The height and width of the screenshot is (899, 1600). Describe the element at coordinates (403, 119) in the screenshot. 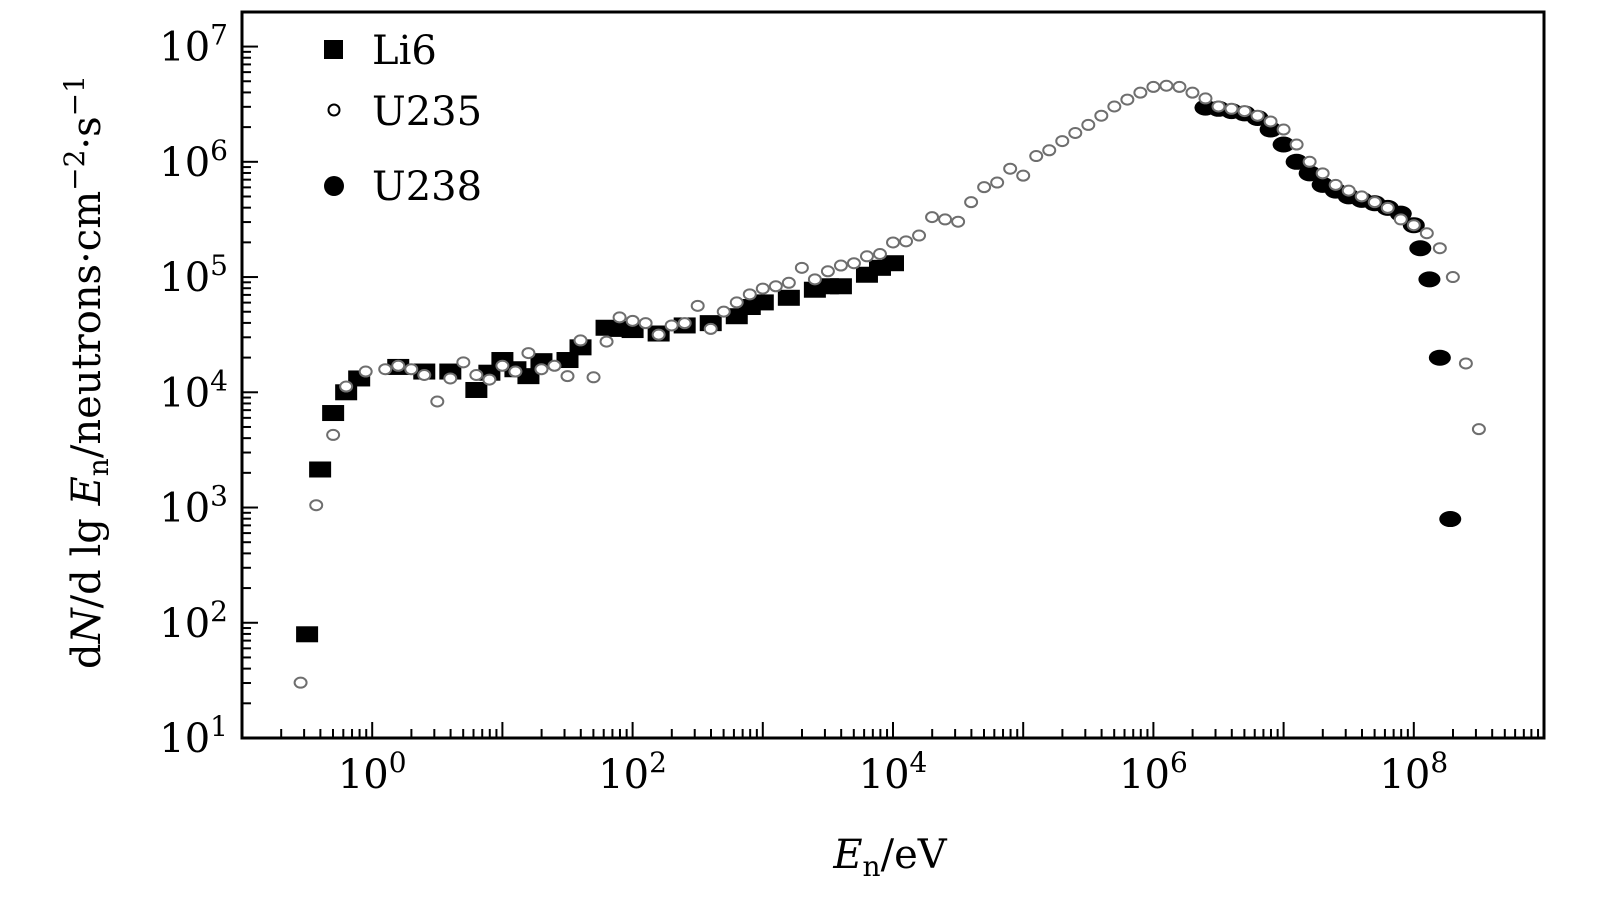

I see `legend: Li6 U235 U238` at that location.